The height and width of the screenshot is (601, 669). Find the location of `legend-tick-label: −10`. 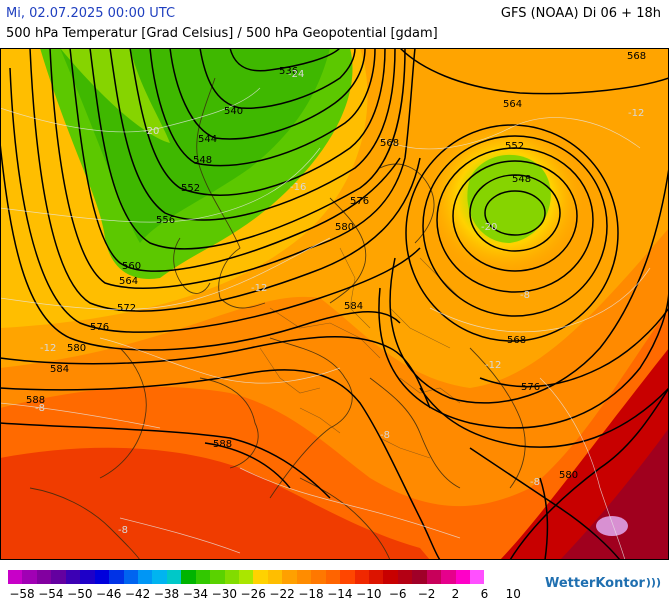

legend-tick-label: −10 is located at coordinates (369, 594).